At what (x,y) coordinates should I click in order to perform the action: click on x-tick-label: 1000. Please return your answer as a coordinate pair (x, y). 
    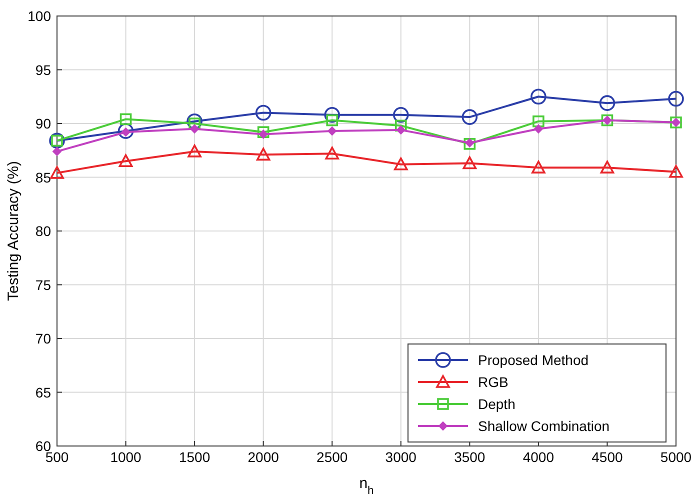
    Looking at the image, I should click on (126, 457).